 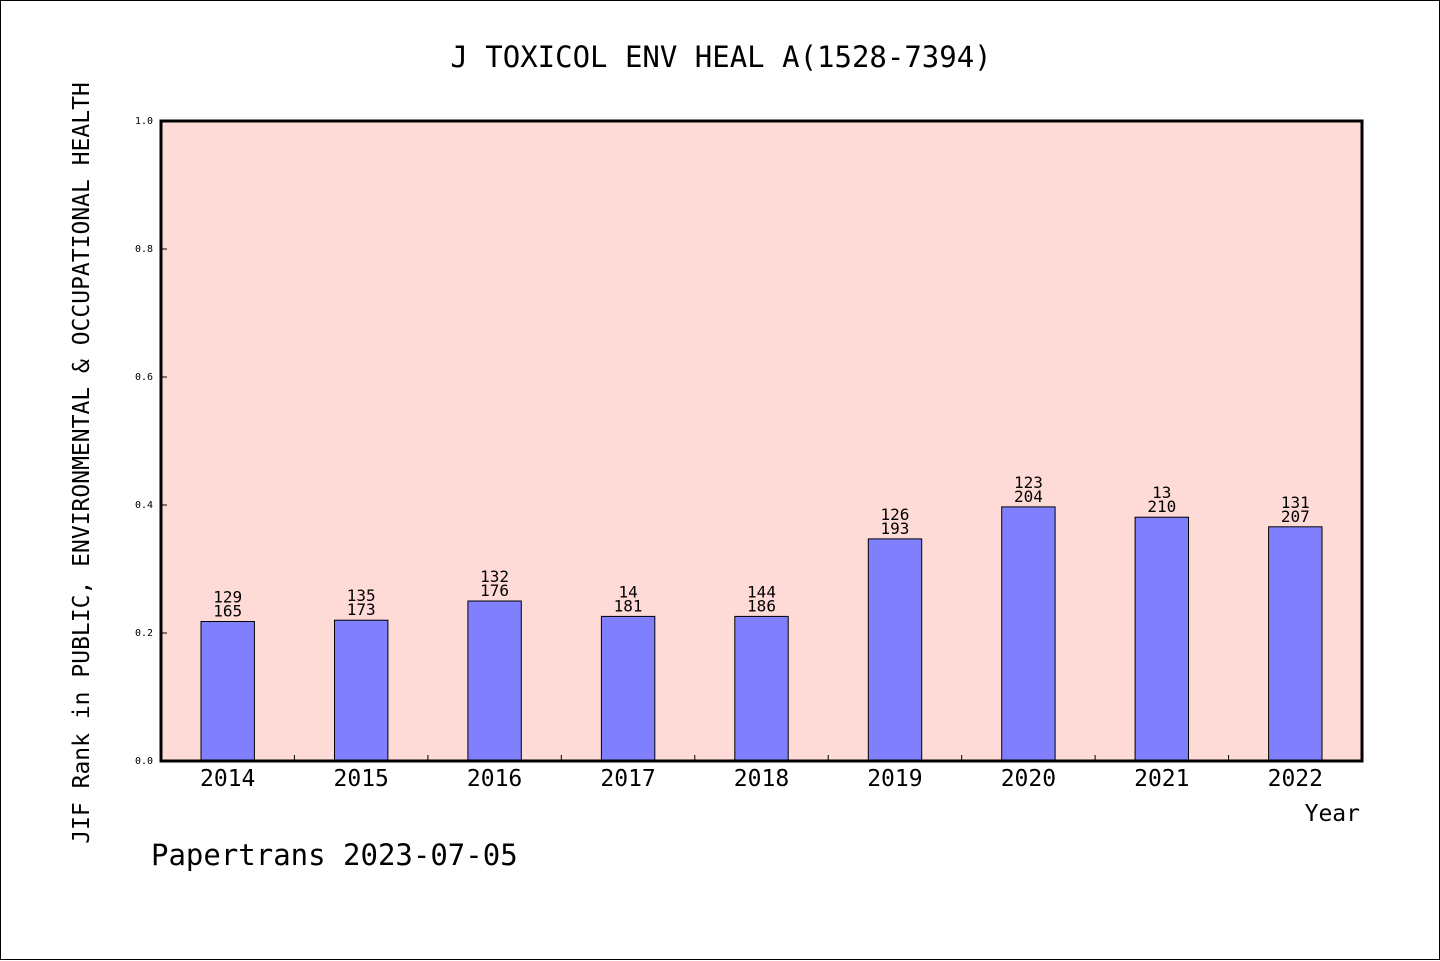 What do you see at coordinates (894, 514) in the screenshot?
I see `bar-label-top-2019: 126` at bounding box center [894, 514].